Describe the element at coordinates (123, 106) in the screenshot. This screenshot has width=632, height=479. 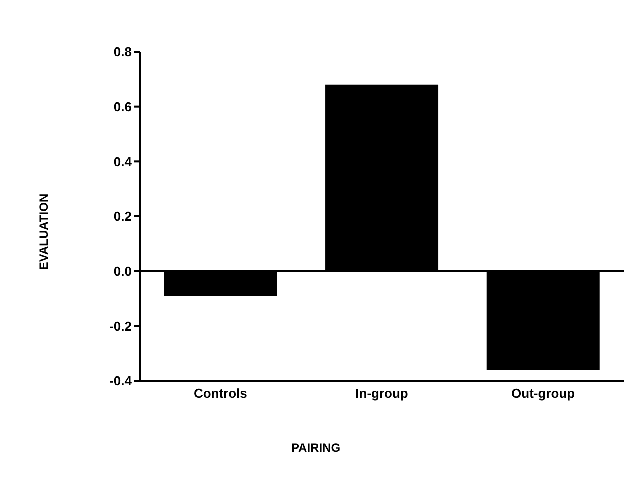
I see `y-tick-label: 0.6` at that location.